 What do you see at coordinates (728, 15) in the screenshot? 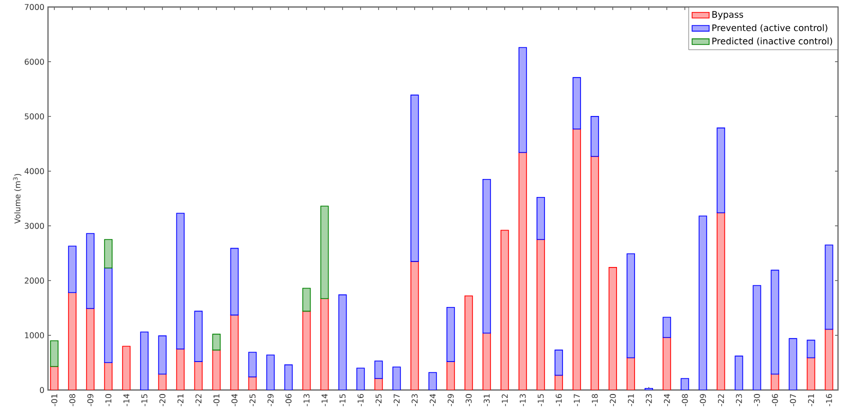
I see `legend-label: Bypass` at bounding box center [728, 15].